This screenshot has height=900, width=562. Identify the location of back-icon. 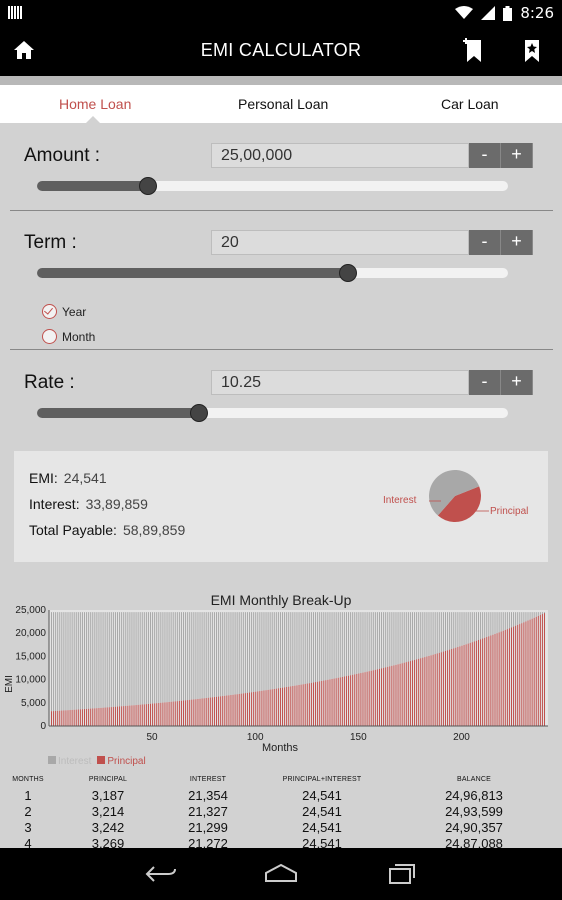
(161, 874).